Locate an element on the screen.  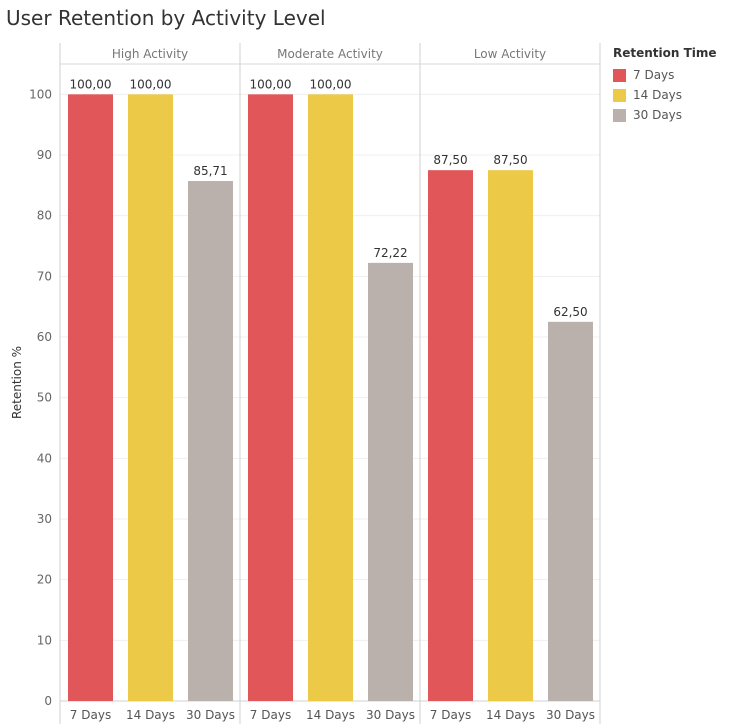
panel-header: Low Activity is located at coordinates (510, 54).